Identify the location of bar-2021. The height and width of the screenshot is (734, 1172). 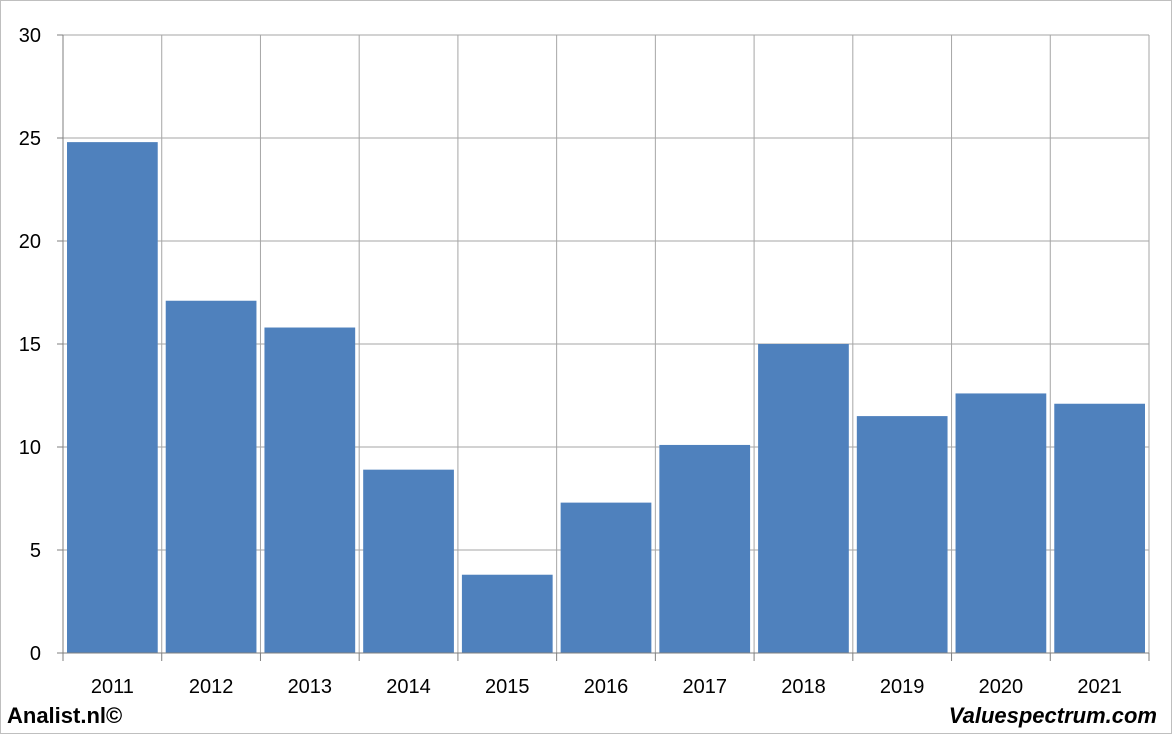
(1099, 528).